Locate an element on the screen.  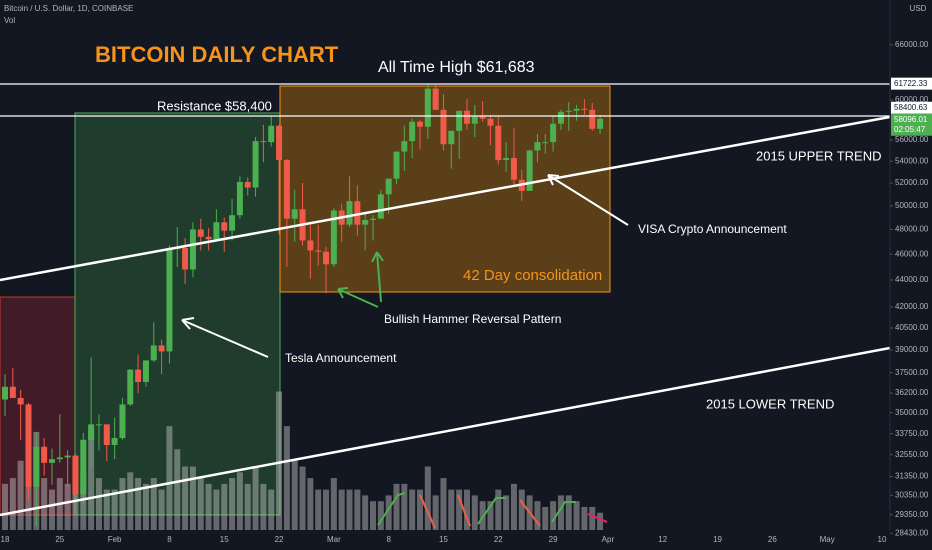
price-label: 61722.33 is located at coordinates (911, 83).